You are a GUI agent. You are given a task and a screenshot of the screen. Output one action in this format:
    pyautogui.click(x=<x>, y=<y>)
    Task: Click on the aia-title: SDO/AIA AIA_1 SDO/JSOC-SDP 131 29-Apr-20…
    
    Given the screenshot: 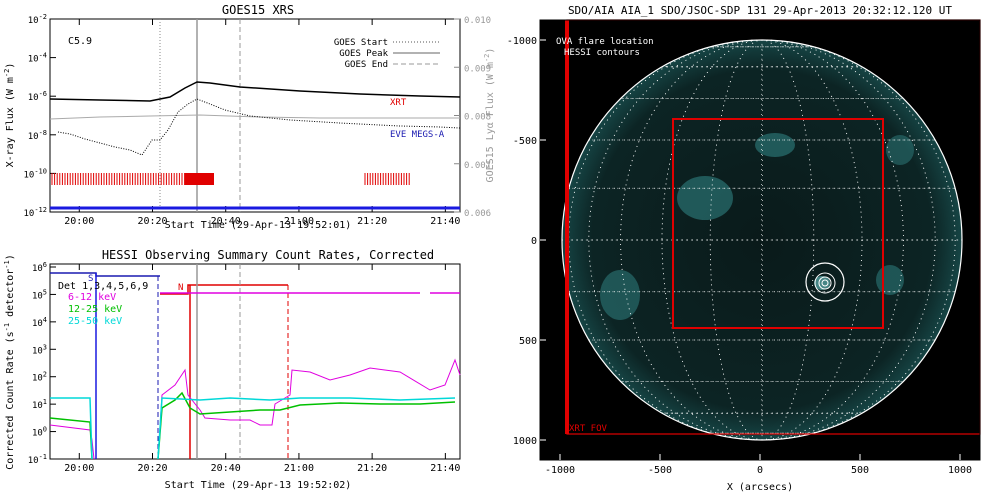 What is the action you would take?
    pyautogui.click(x=760, y=10)
    